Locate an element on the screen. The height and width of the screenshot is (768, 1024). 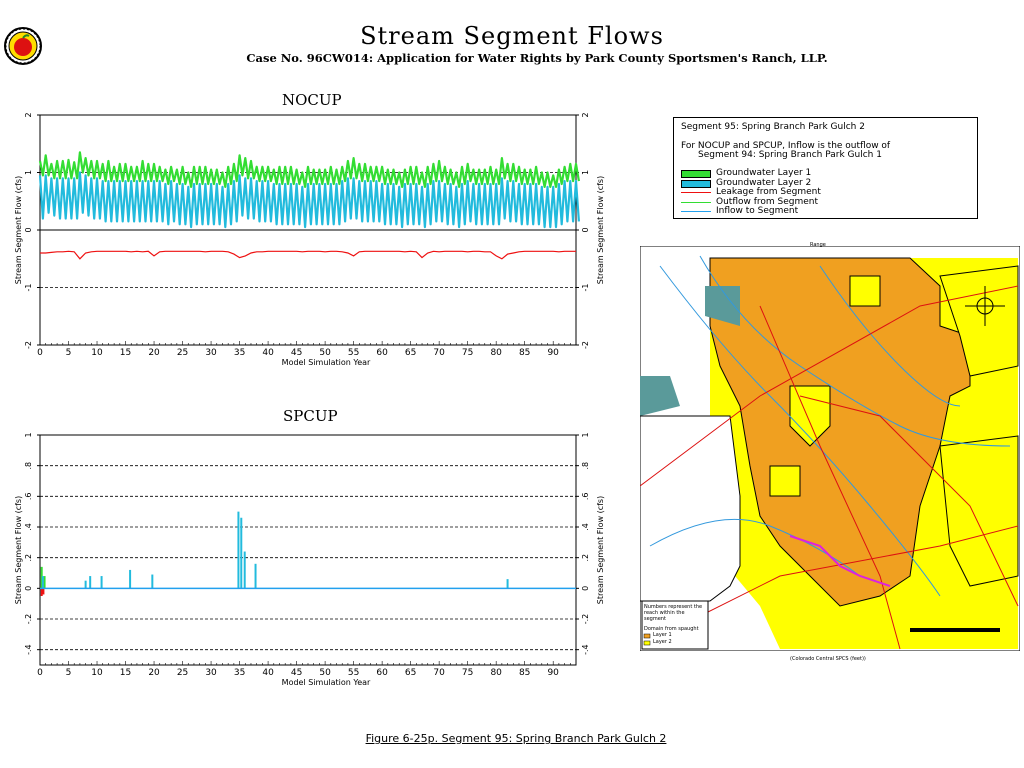
spcup-xtick-label: 40 is located at coordinates (268, 673).